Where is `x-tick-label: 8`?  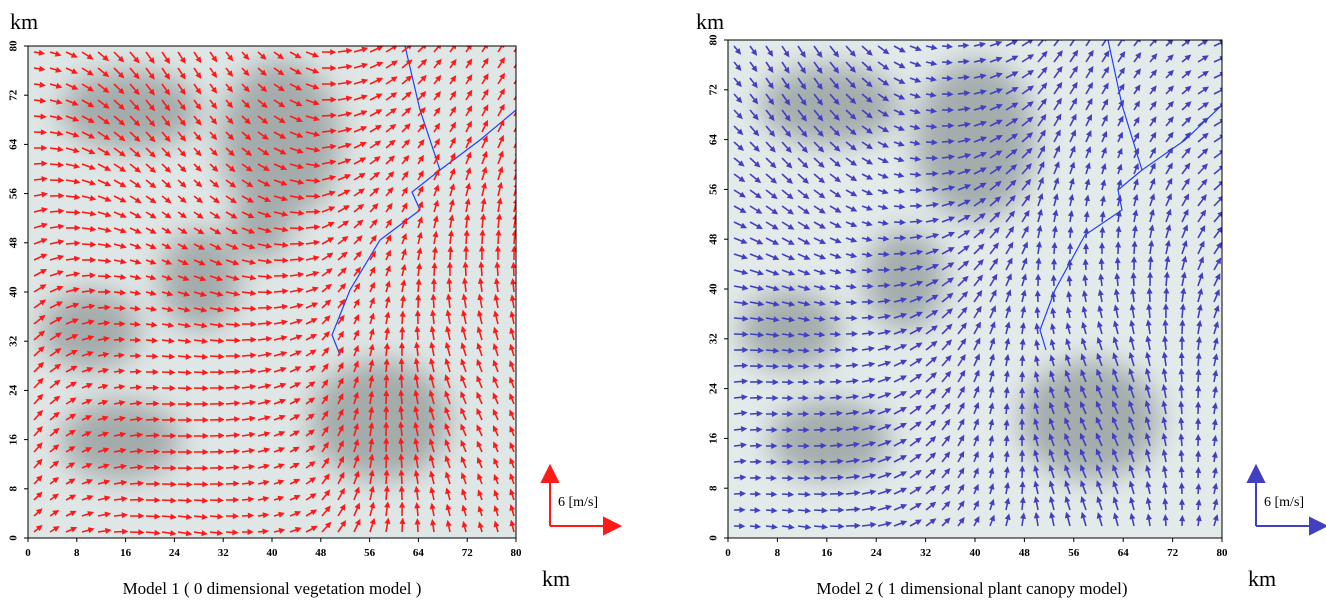
x-tick-label: 8 is located at coordinates (778, 553).